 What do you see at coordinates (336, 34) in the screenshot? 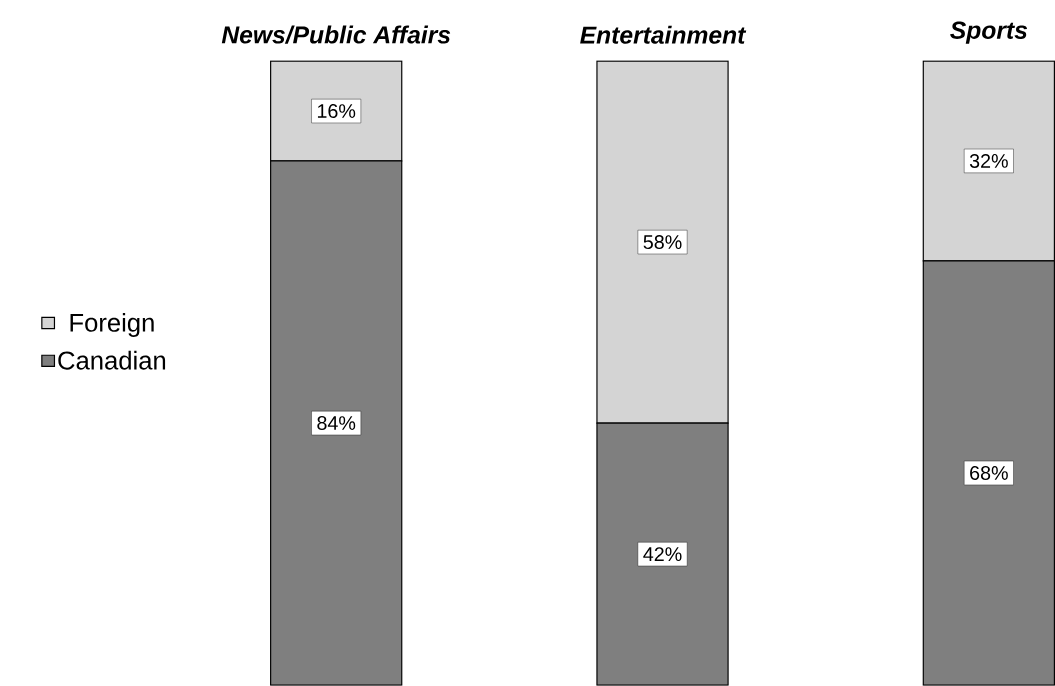
I see `x-tick-label: News/Public Affairs` at bounding box center [336, 34].